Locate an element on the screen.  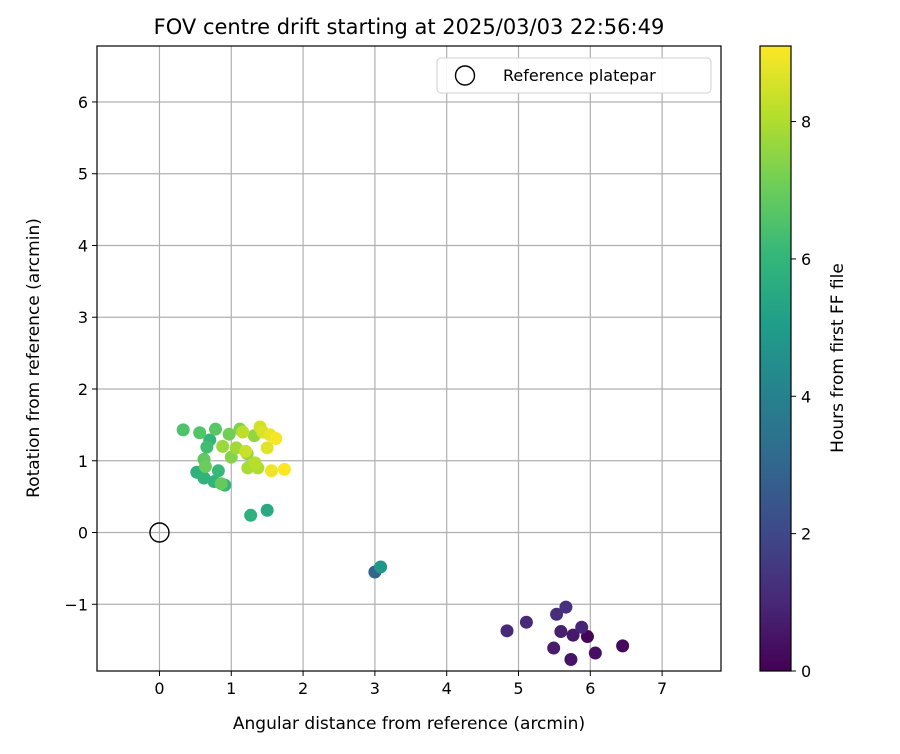
x-tick-label: 5 is located at coordinates (518, 688).